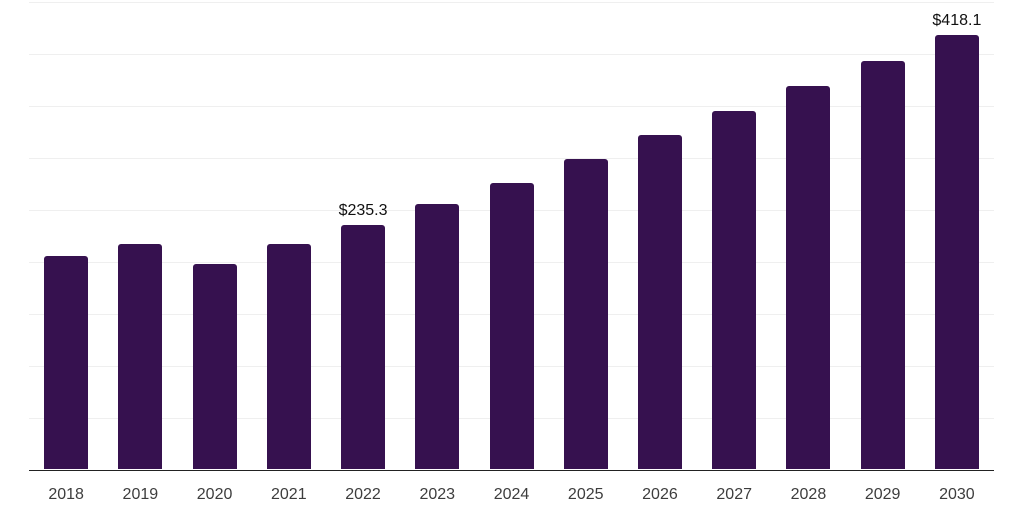 This screenshot has height=512, width=1024. I want to click on x-tick-label-2026: 2026, so click(660, 494).